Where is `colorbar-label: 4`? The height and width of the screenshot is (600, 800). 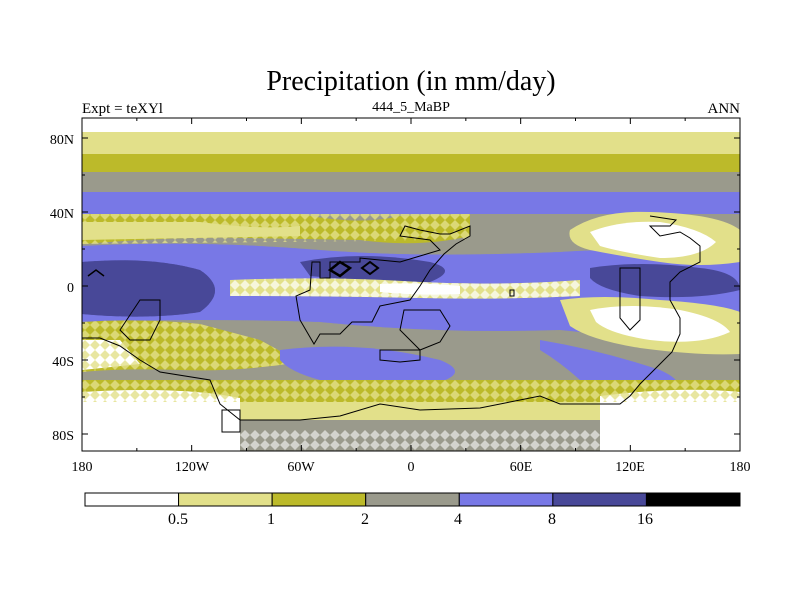
colorbar-label: 4 is located at coordinates (458, 519).